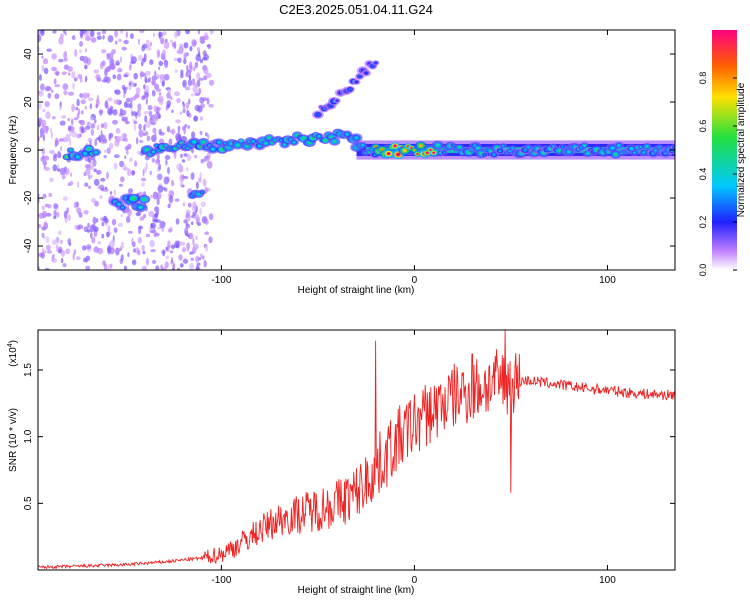 This screenshot has width=750, height=600. Describe the element at coordinates (415, 280) in the screenshot. I see `heatmap-xtick-label: 0` at that location.